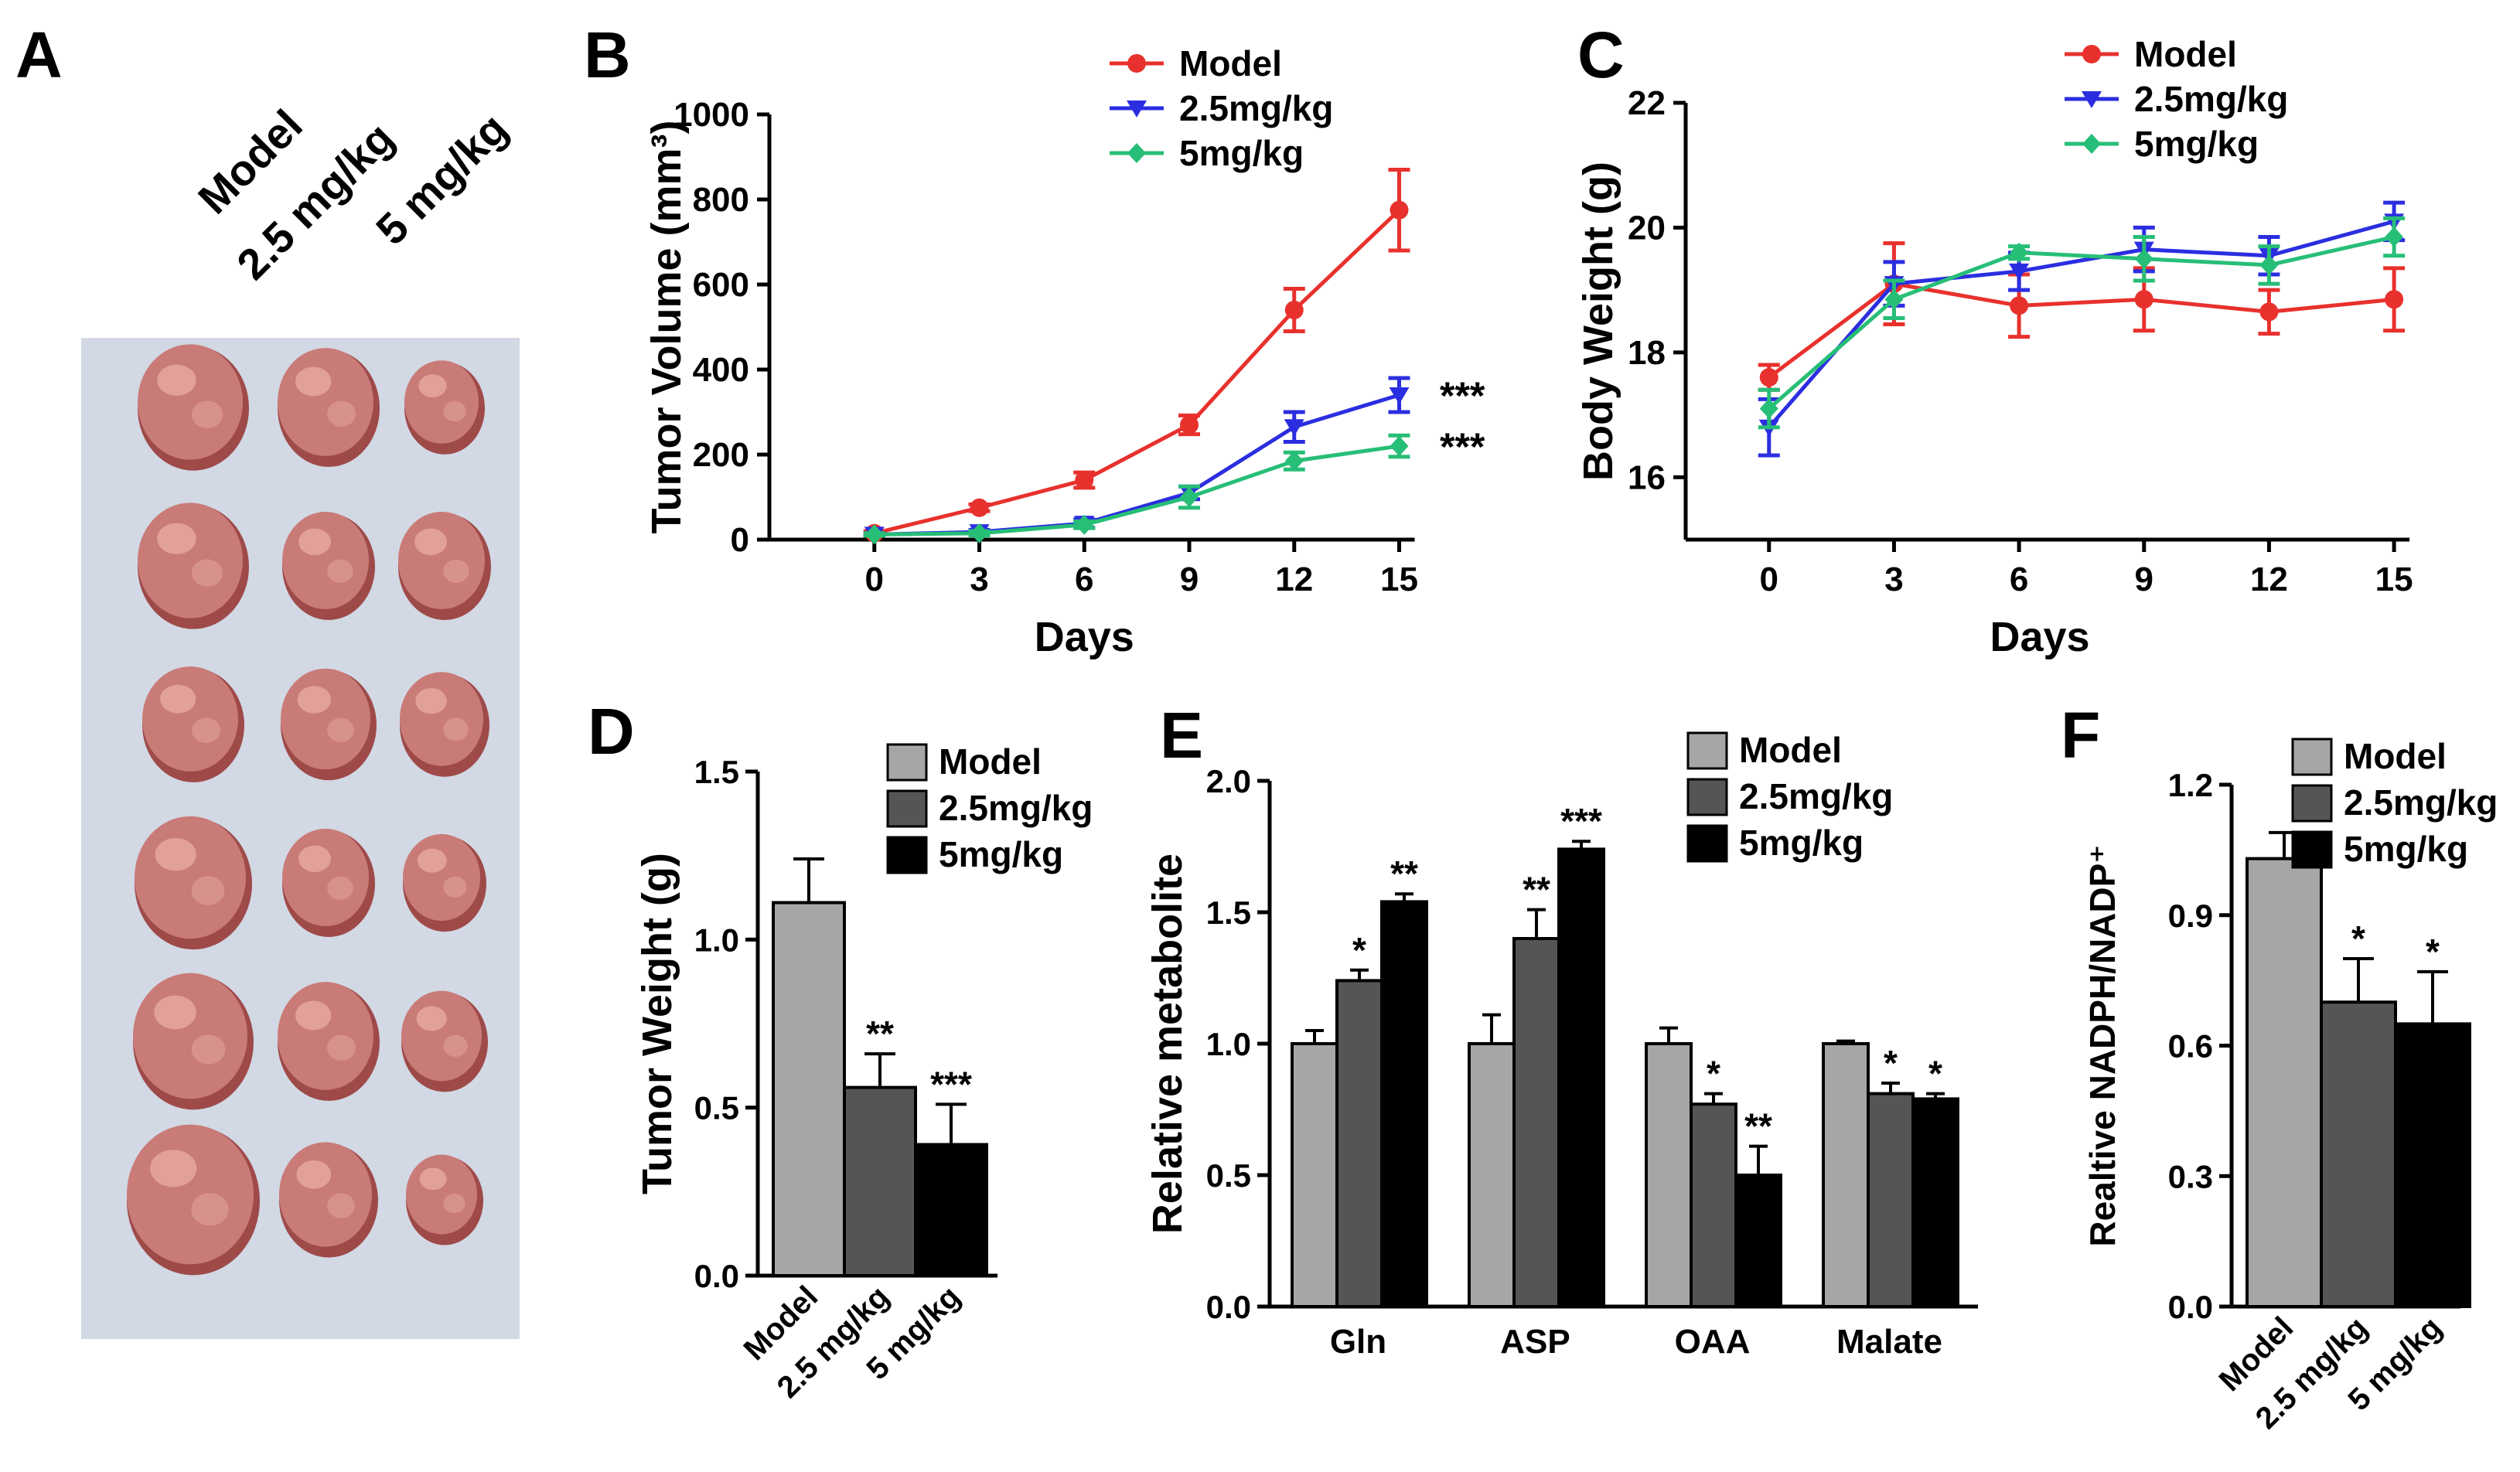 The height and width of the screenshot is (1472, 2520). I want to click on y-tick-label: 18, so click(1647, 353).